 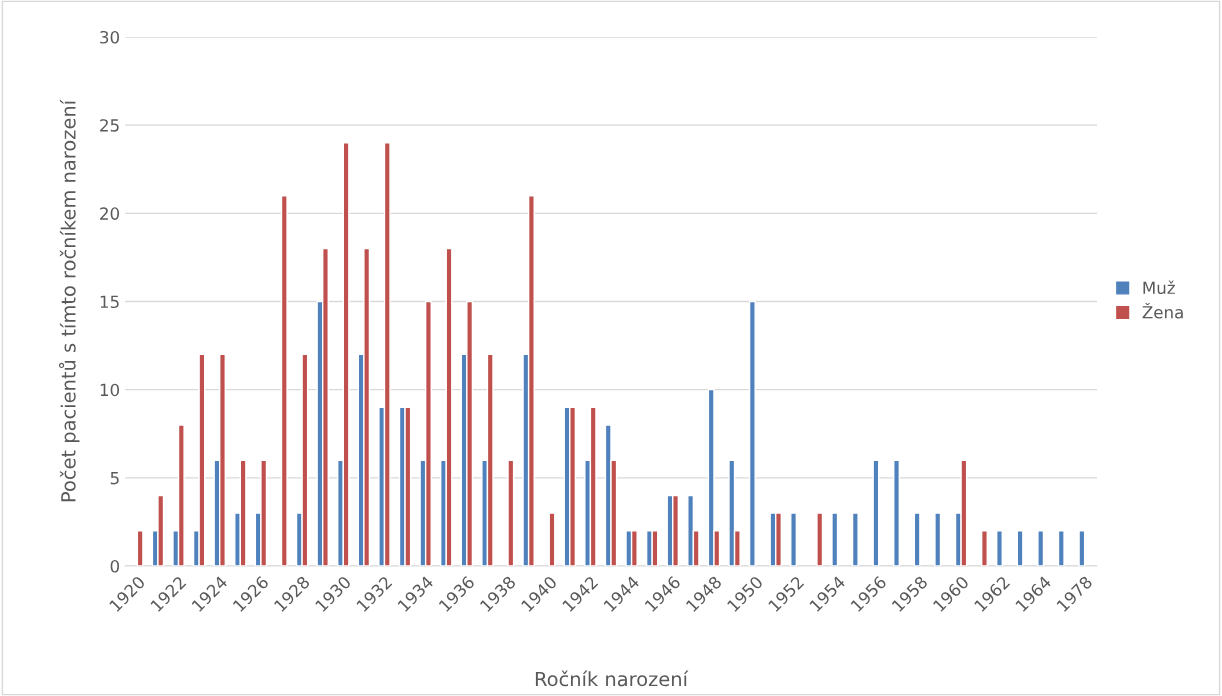 I want to click on y-tick-label: 20, so click(x=110, y=213).